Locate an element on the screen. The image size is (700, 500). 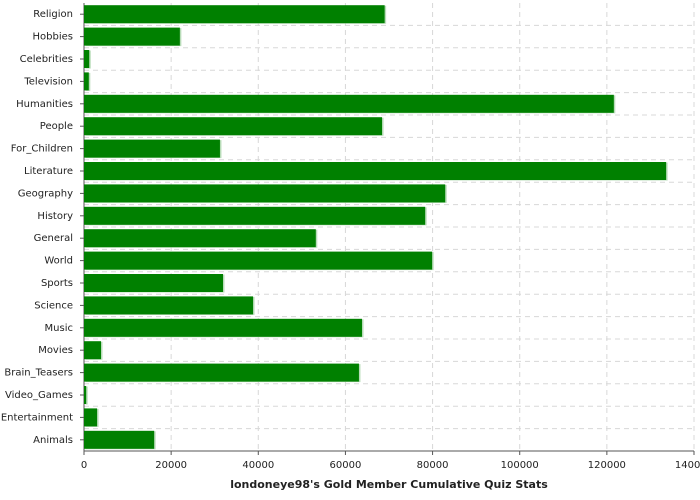
bar-shadow is located at coordinates (86, 395).